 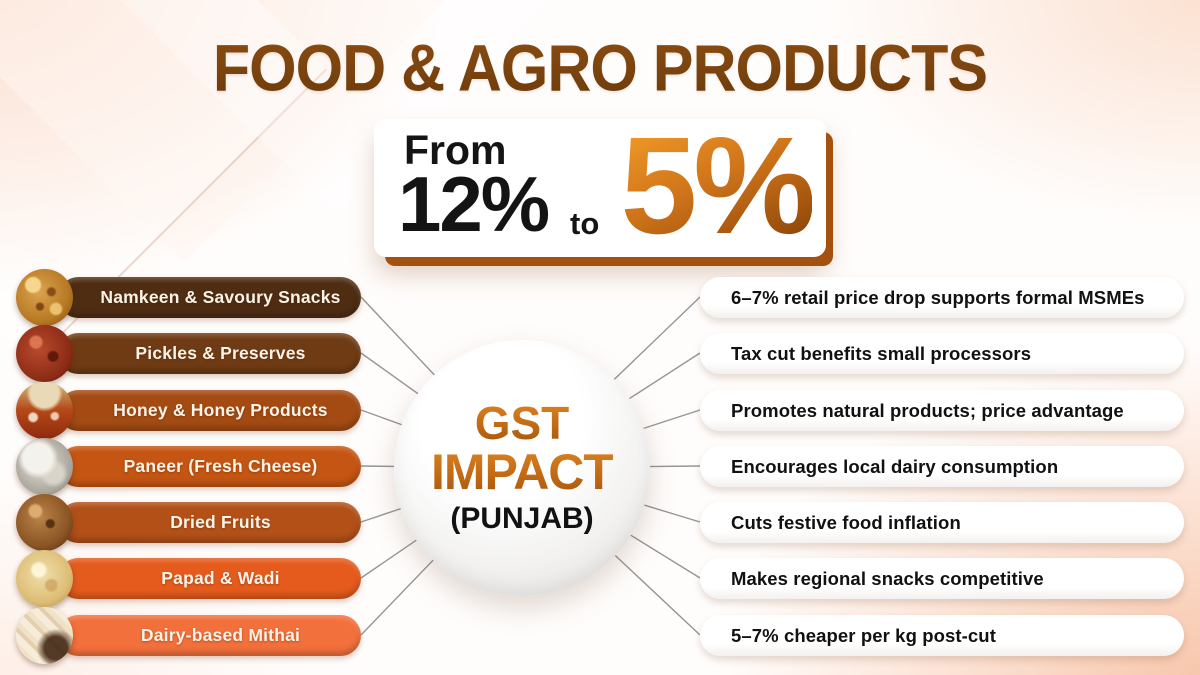 I want to click on rate-change-card: From 12% to 5%, so click(x=600, y=186).